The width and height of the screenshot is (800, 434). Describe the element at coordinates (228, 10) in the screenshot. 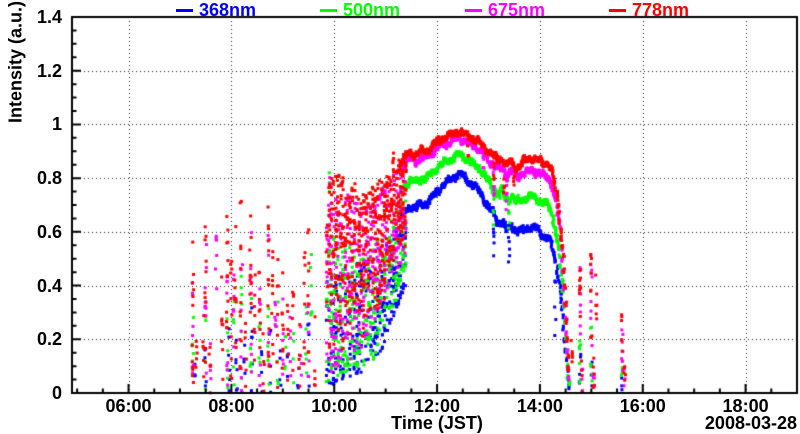

I see `legend-label-368nm: 368nm` at that location.